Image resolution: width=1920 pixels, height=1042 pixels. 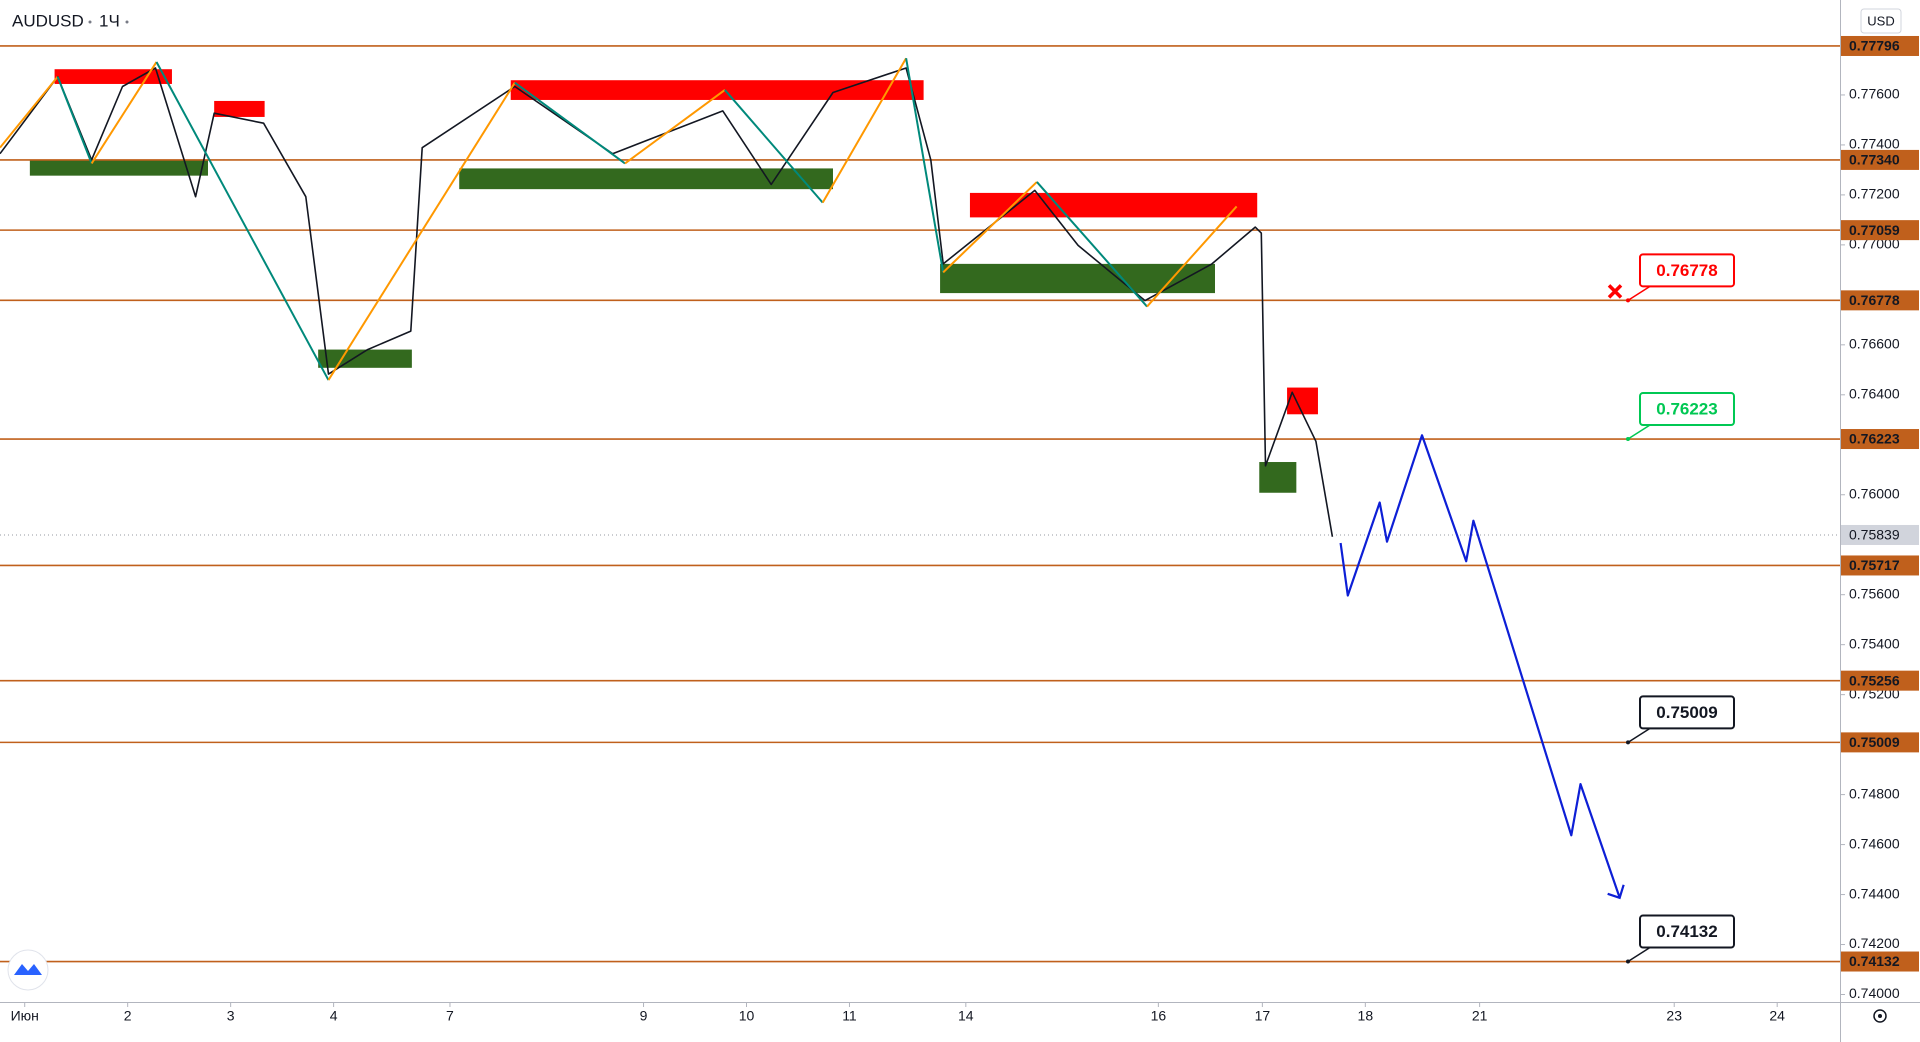 I want to click on x-tick-label: Июн, so click(x=25, y=1016).